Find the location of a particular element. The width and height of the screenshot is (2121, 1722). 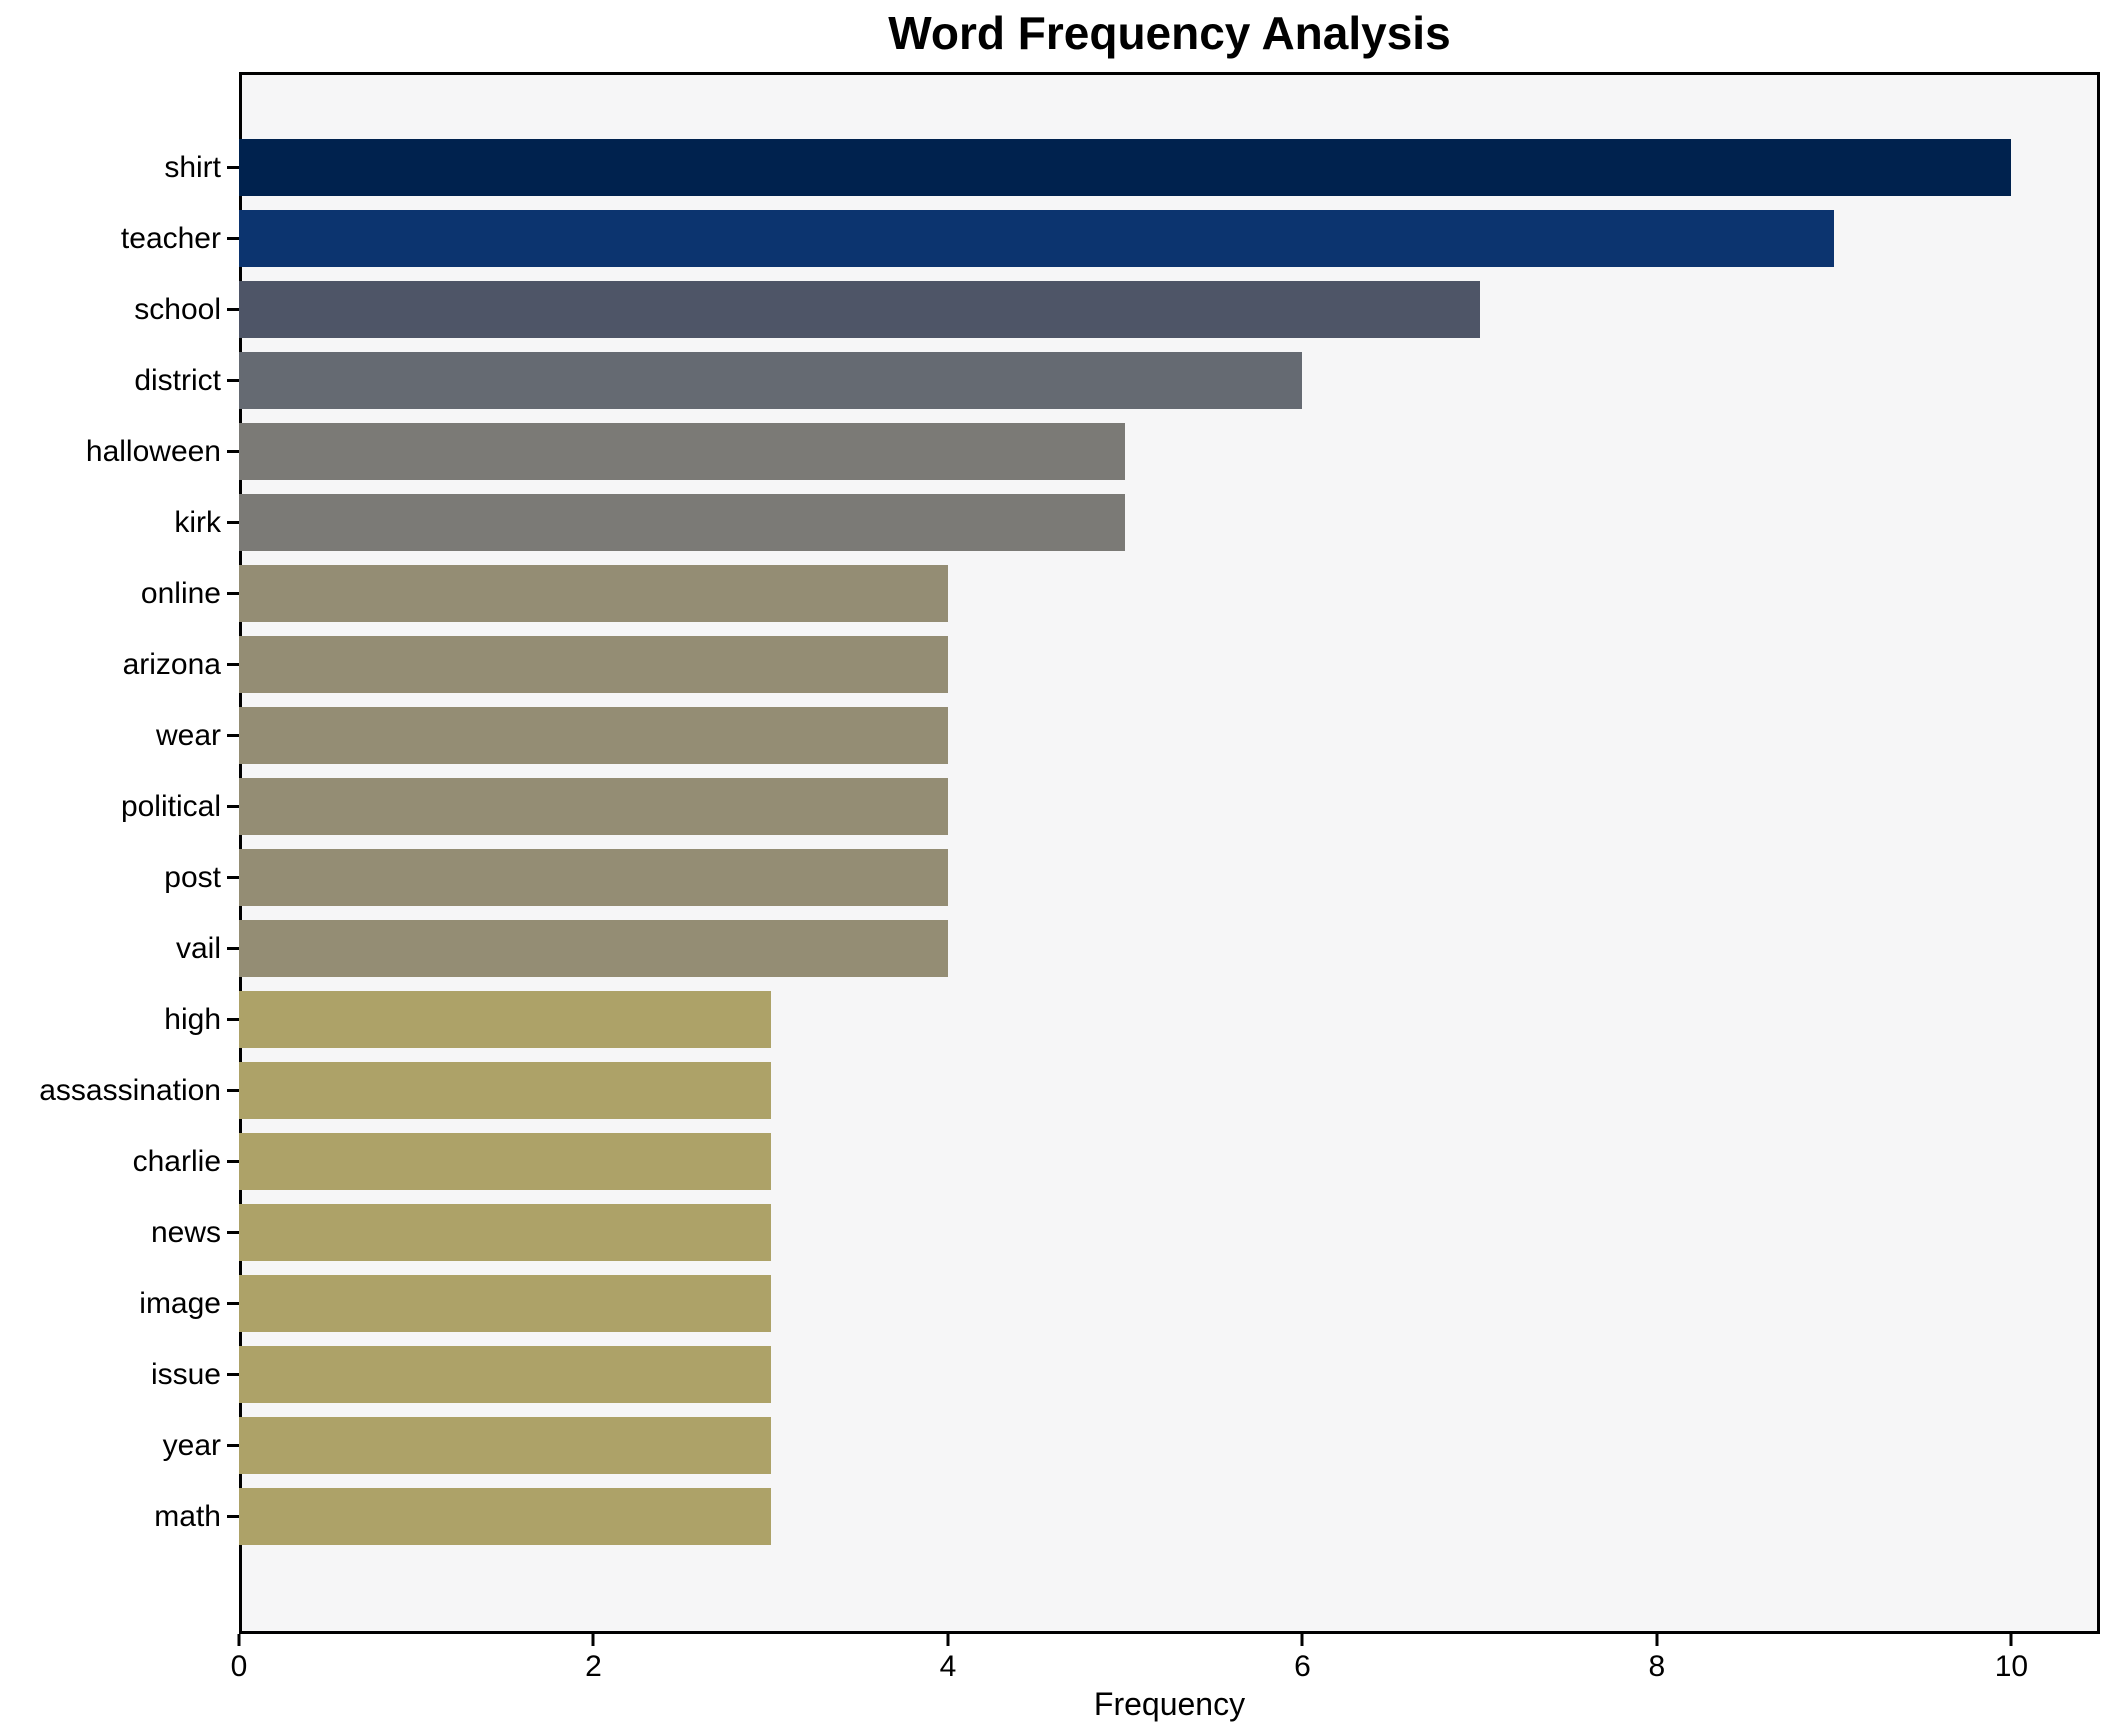

bar-political is located at coordinates (593, 806).